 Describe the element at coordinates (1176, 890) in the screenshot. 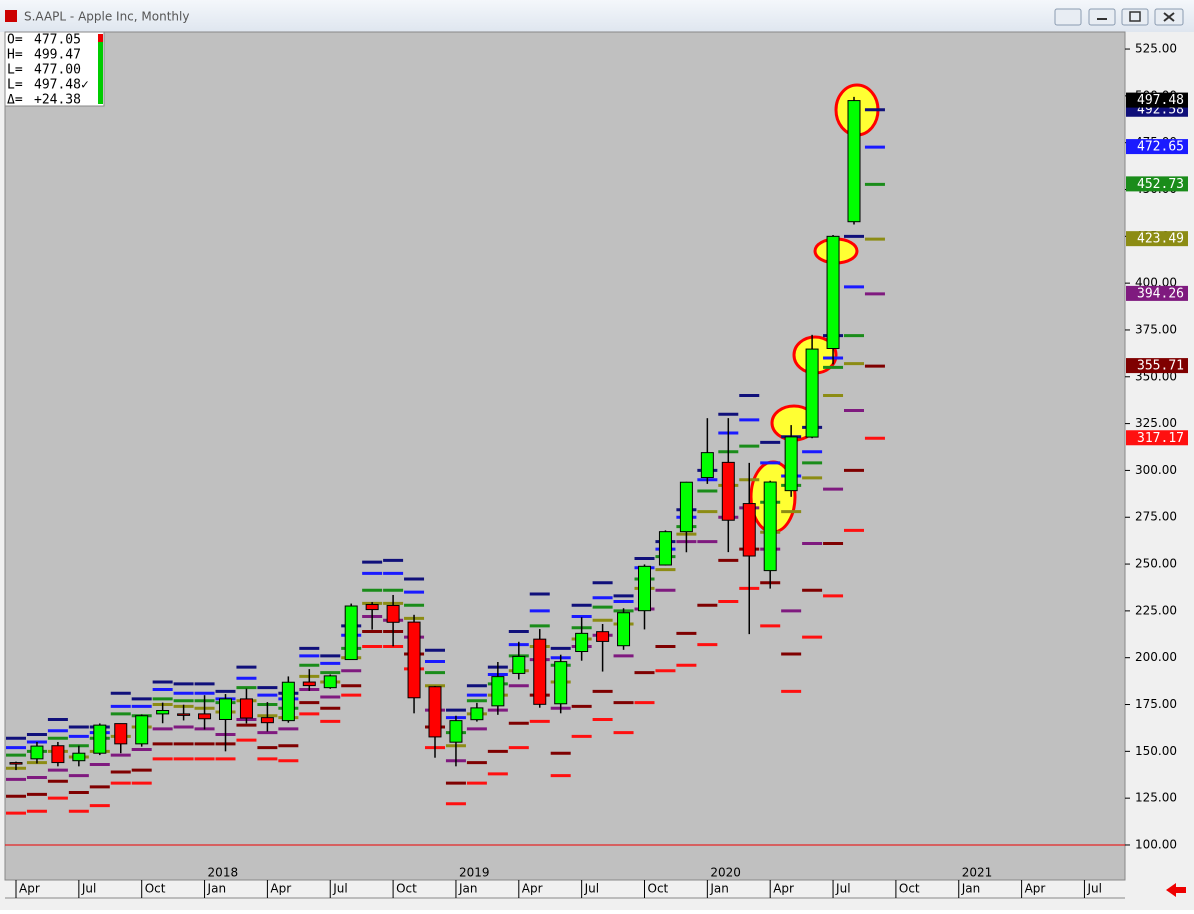

I see `scroll-arrow` at that location.